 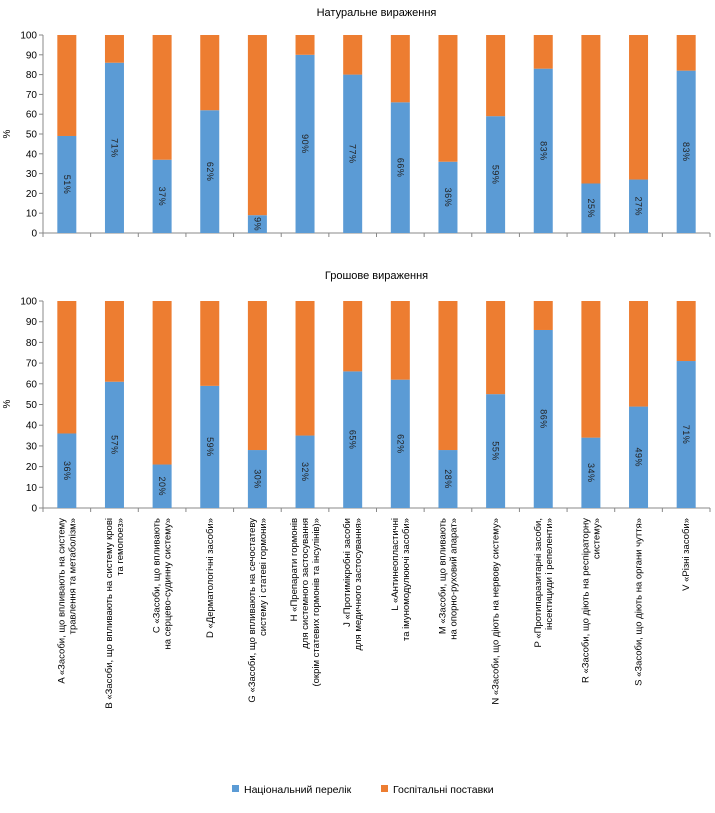 What do you see at coordinates (305, 583) in the screenshot?
I see `category-label: для системного застосування` at bounding box center [305, 583].